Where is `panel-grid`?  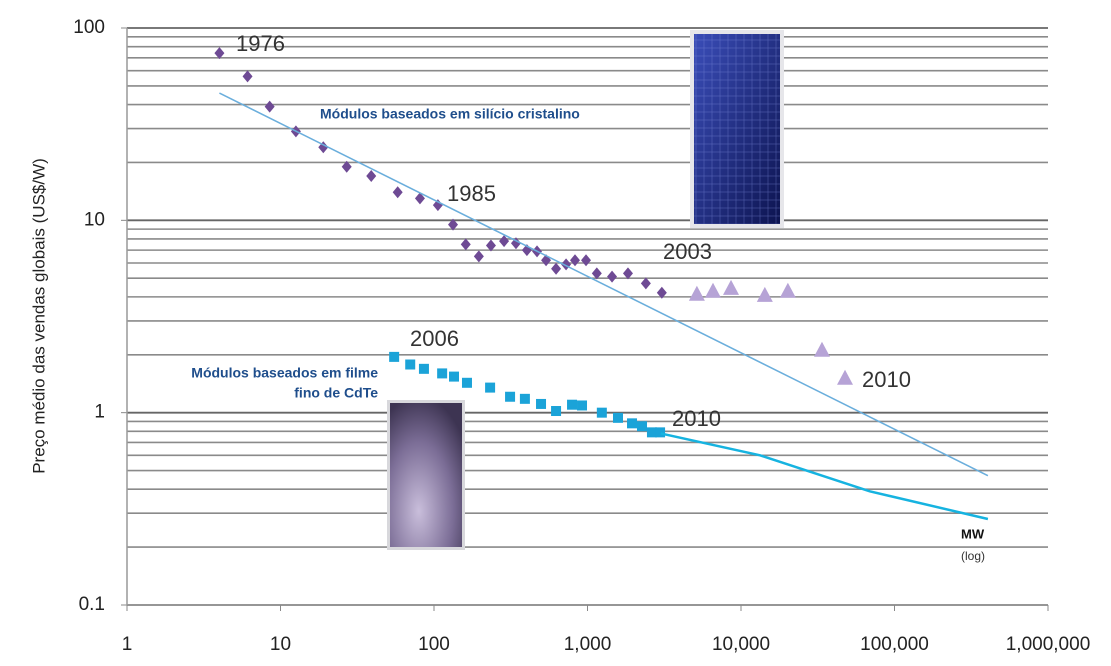
panel-grid is located at coordinates (737, 129).